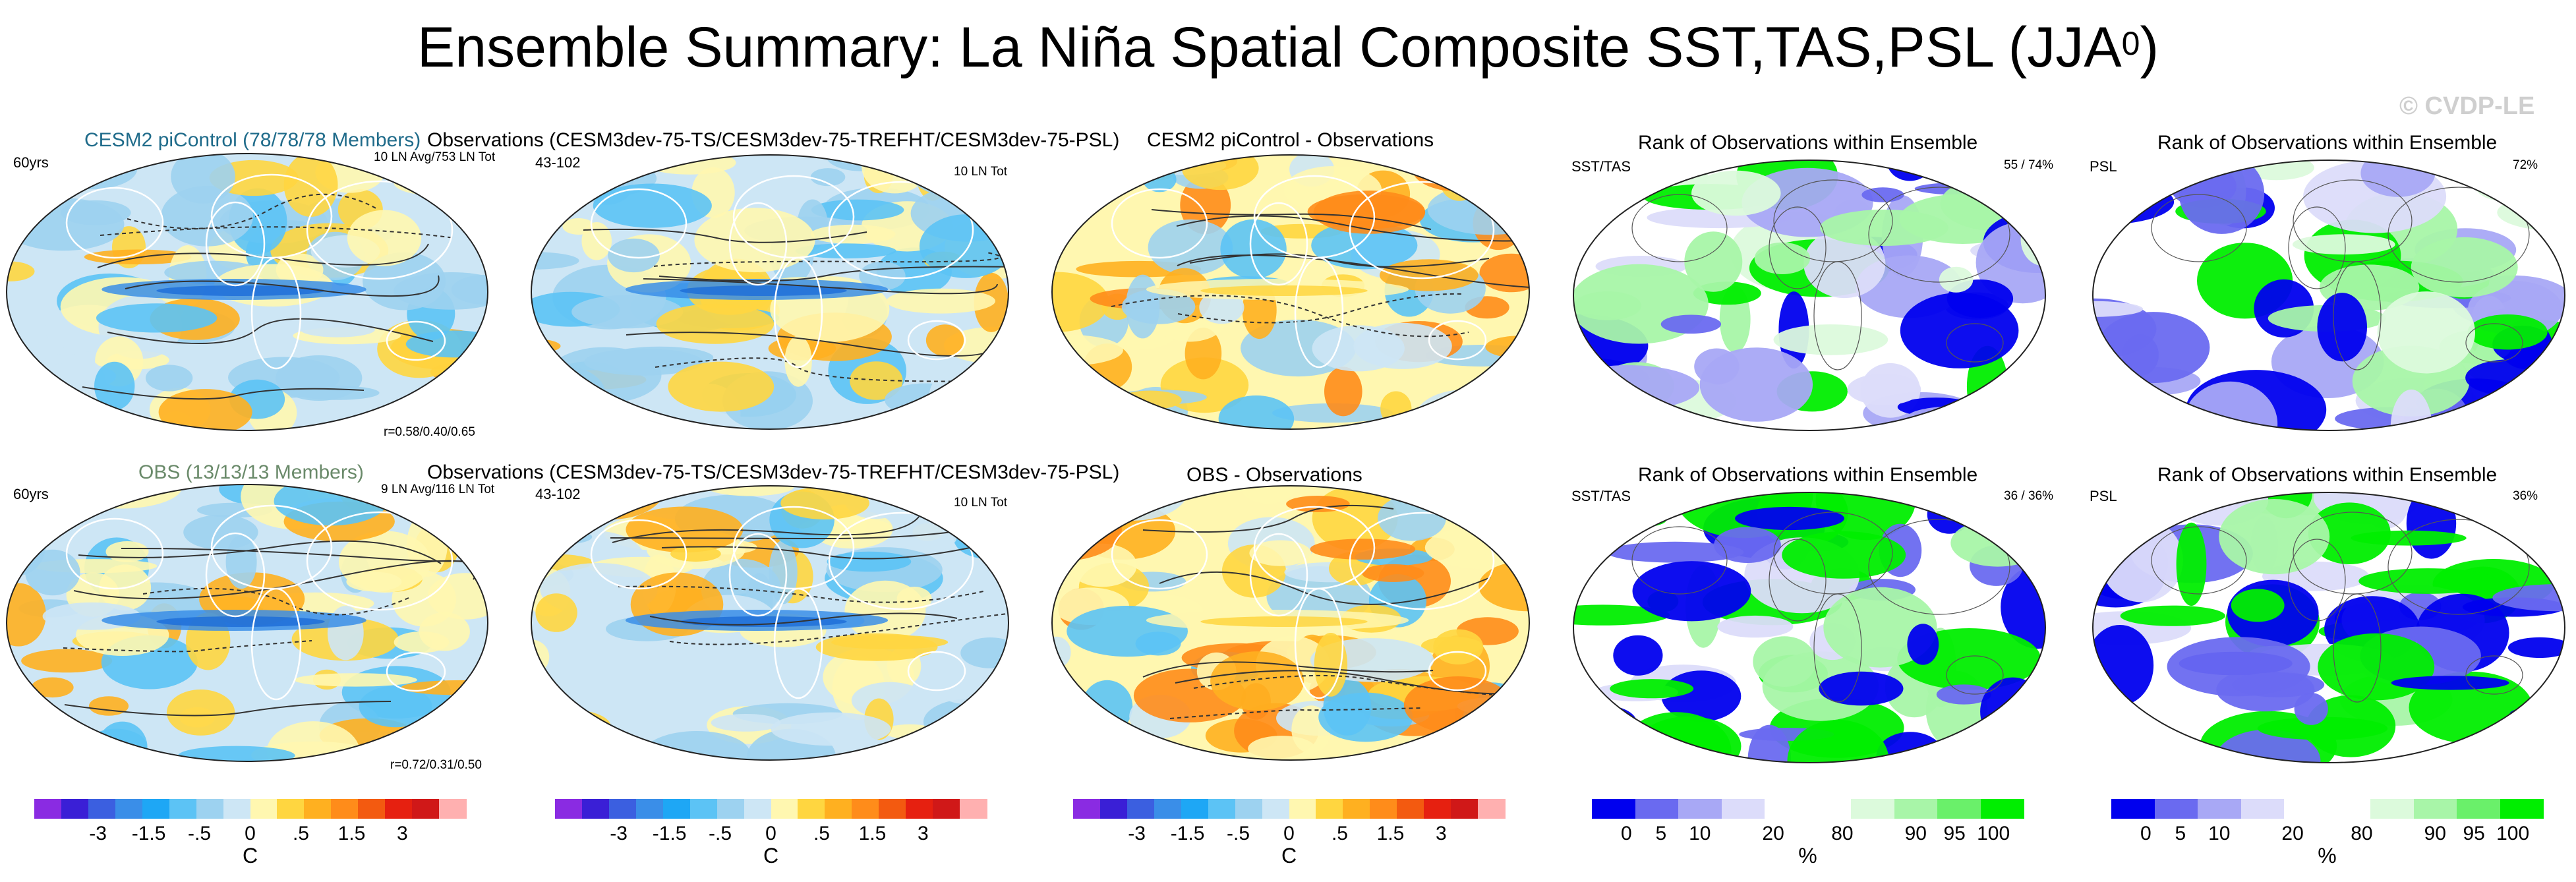 This screenshot has height=882, width=2576. Describe the element at coordinates (251, 472) in the screenshot. I see `row2-ens-title: OBS (13/13/13 Members)` at that location.